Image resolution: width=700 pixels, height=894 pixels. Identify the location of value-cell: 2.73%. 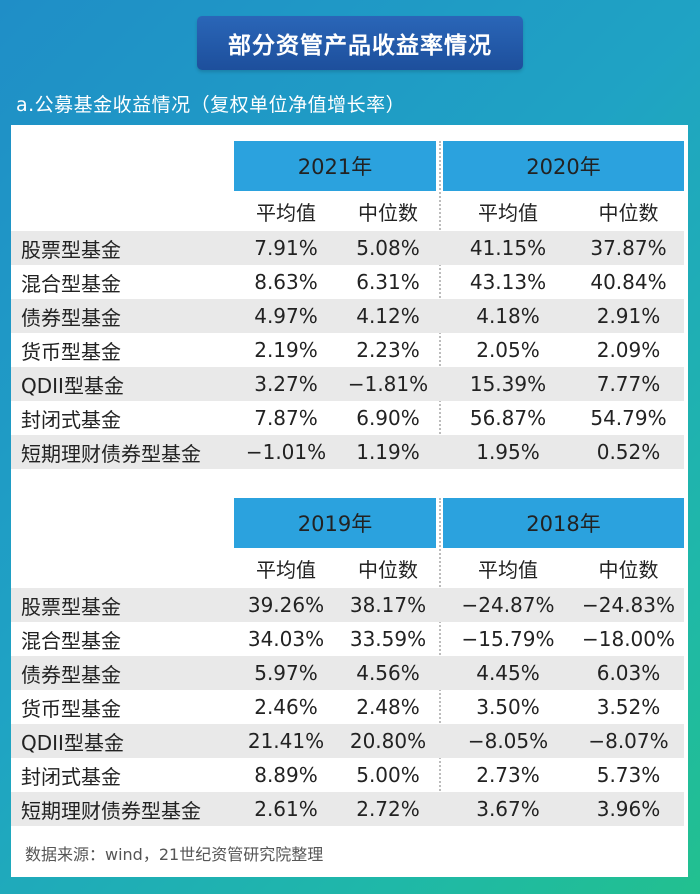
(508, 775).